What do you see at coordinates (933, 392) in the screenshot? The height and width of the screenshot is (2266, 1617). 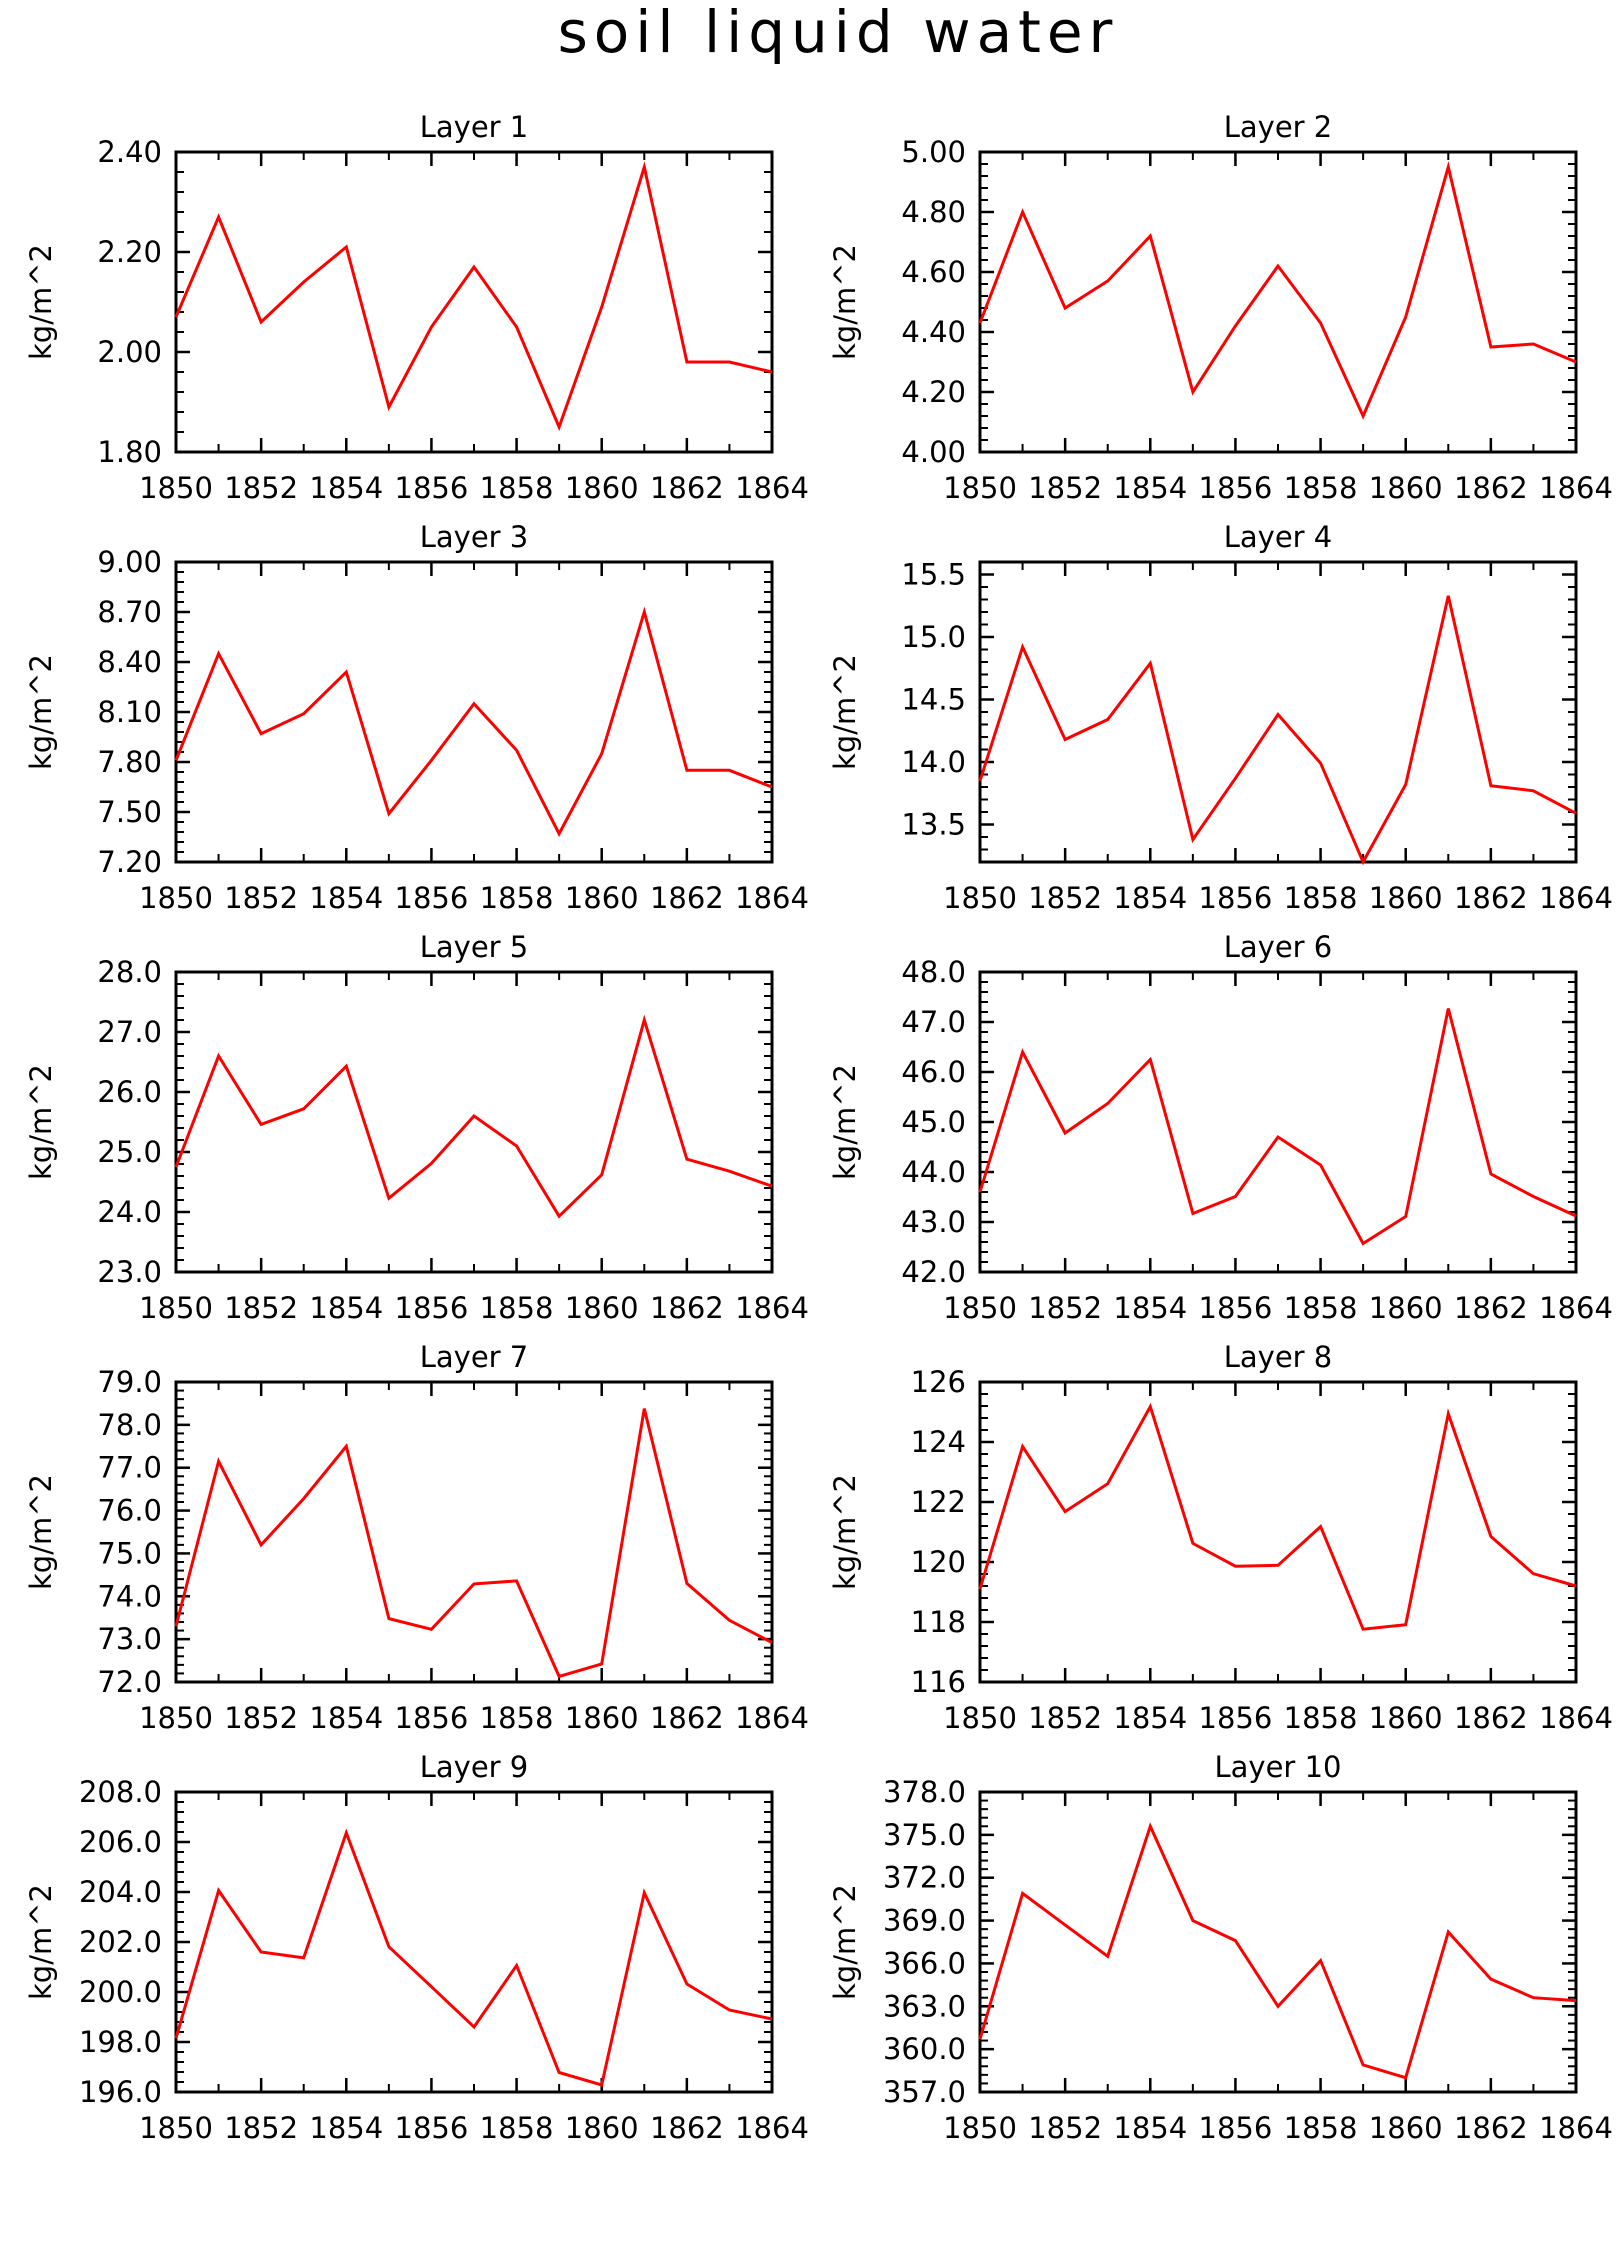 I see `y-tick-label: 4.20` at bounding box center [933, 392].